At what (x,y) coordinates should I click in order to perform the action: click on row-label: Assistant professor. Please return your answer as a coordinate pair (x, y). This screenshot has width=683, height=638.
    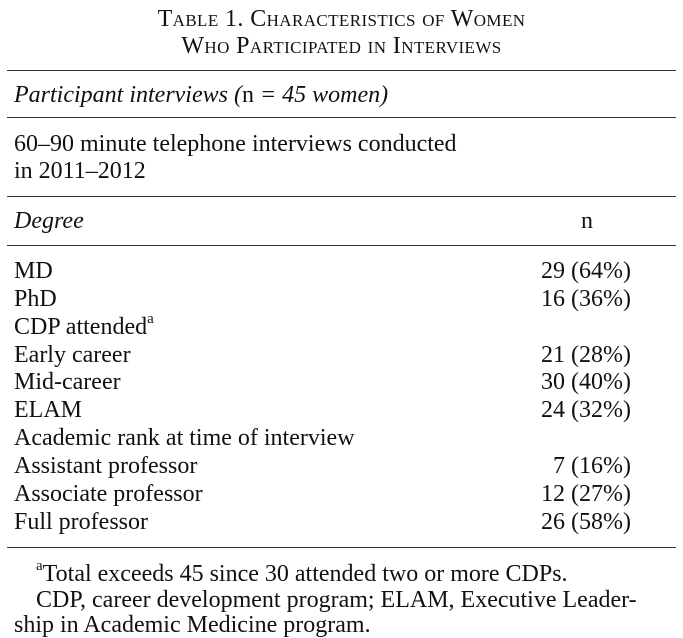
    Looking at the image, I should click on (106, 466).